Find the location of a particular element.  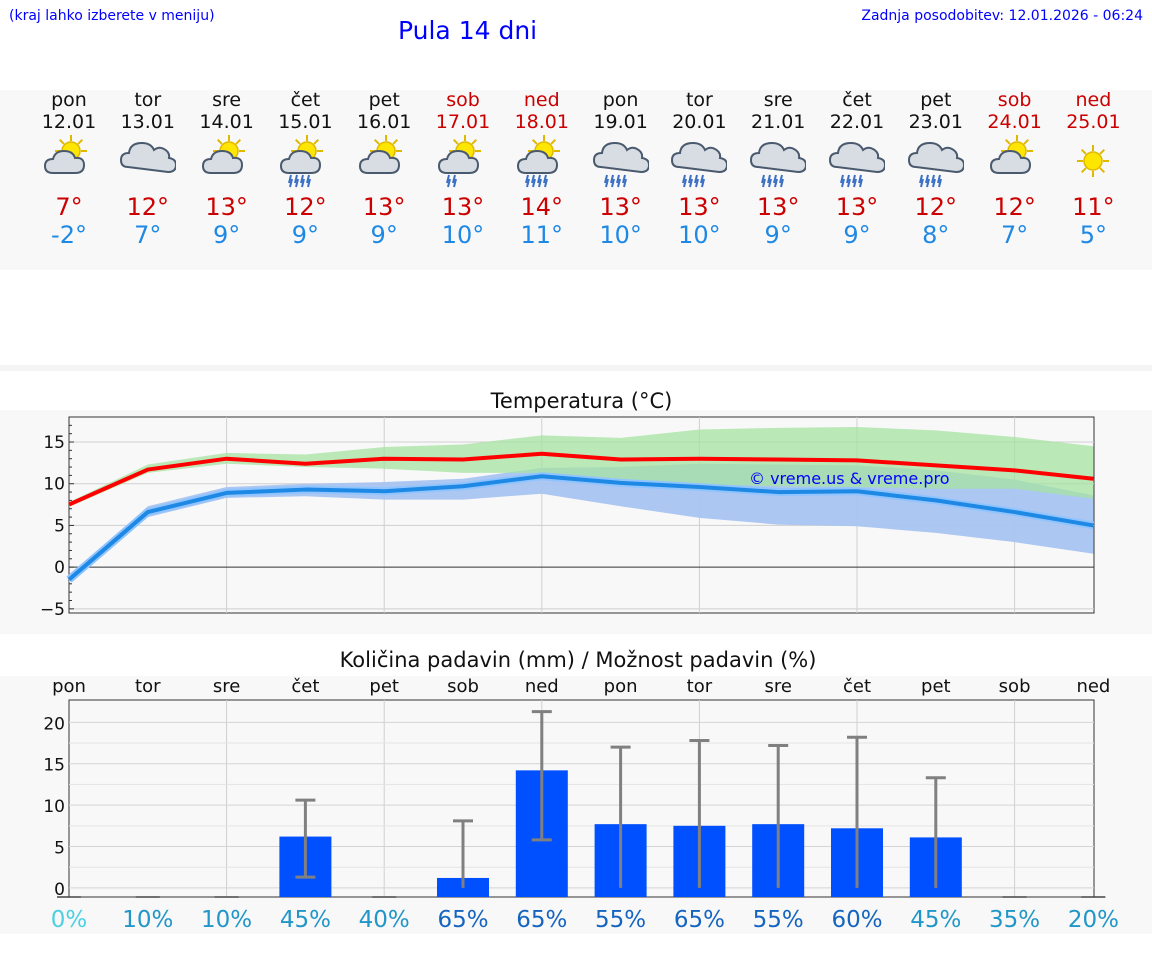

day-date: 25.01 is located at coordinates (1093, 122).